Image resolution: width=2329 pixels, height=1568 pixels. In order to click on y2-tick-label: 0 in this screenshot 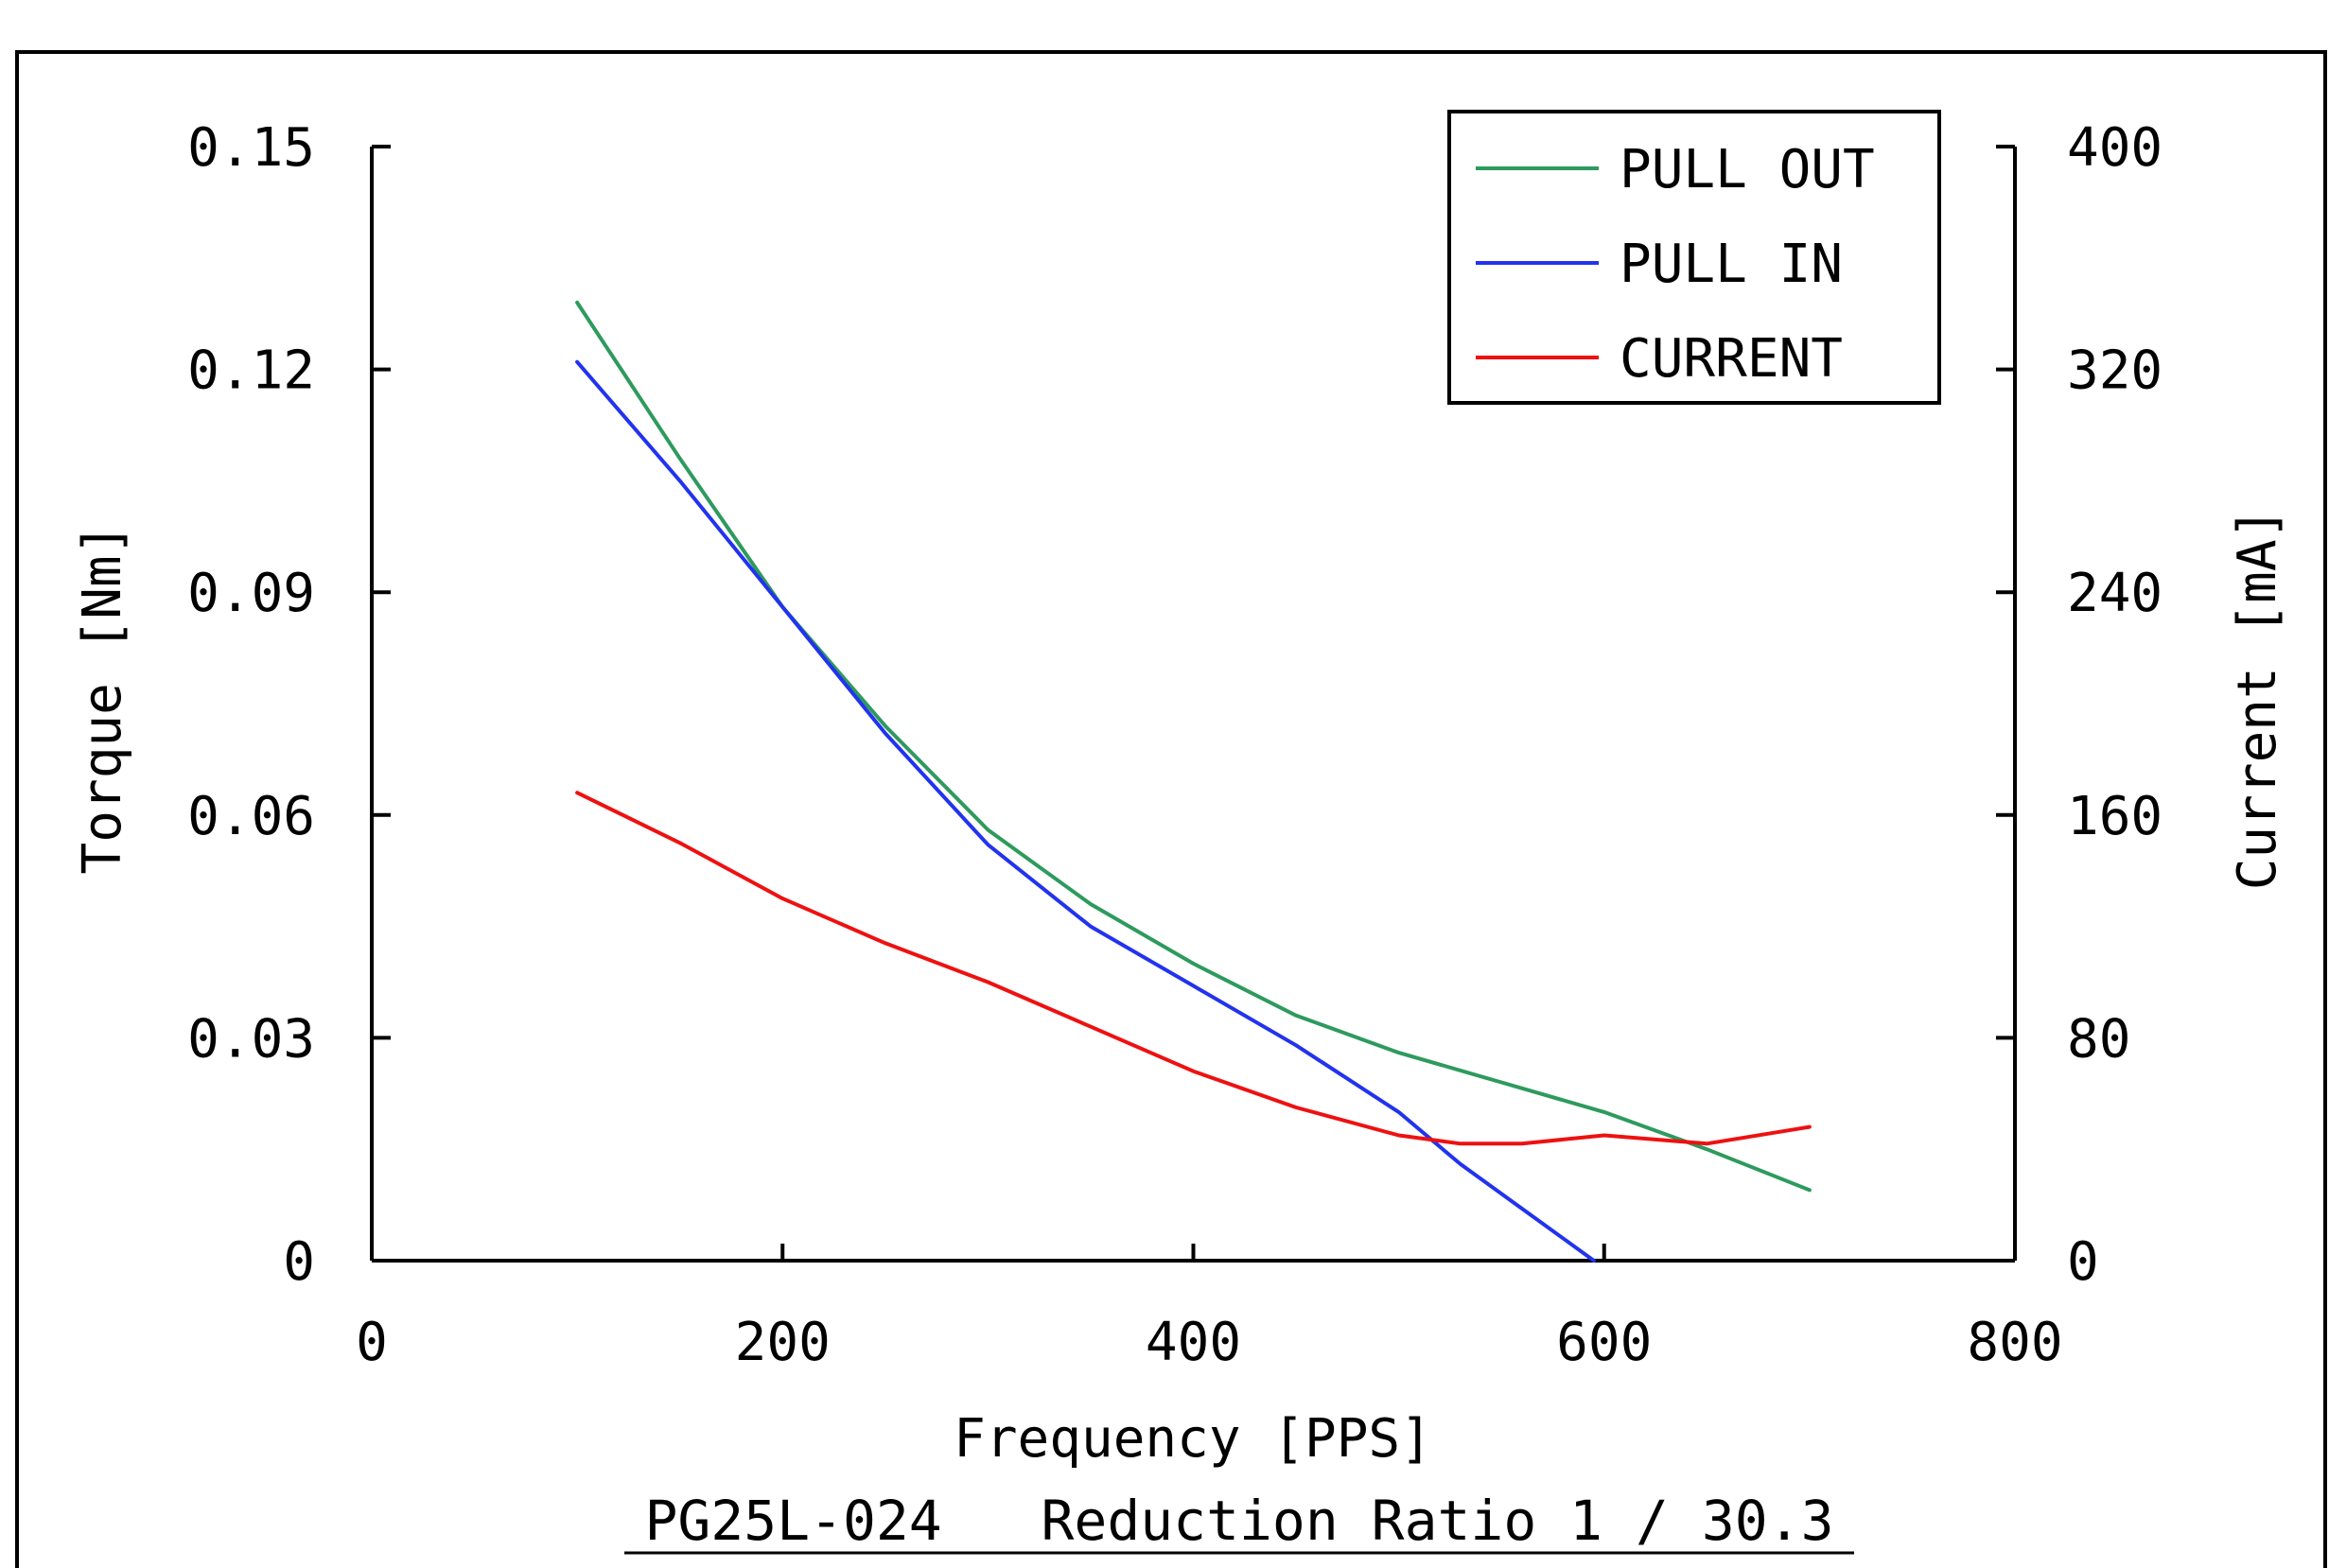, I will do `click(2083, 1262)`.